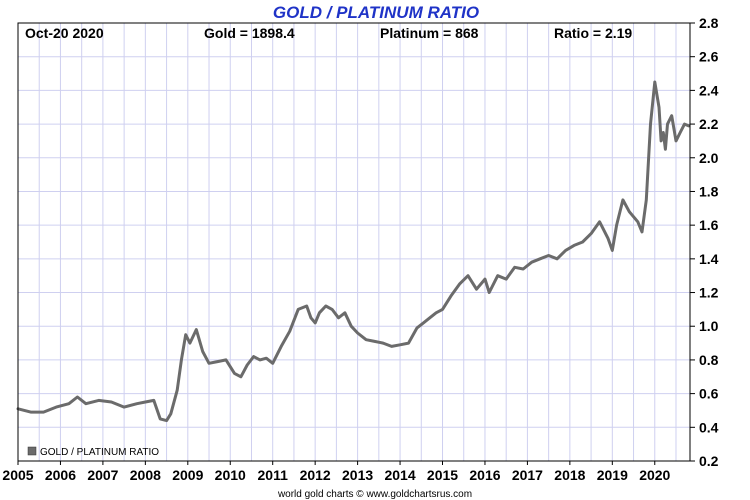 This screenshot has height=500, width=750. Describe the element at coordinates (709, 23) in the screenshot. I see `y-tick-label: 2.8` at that location.